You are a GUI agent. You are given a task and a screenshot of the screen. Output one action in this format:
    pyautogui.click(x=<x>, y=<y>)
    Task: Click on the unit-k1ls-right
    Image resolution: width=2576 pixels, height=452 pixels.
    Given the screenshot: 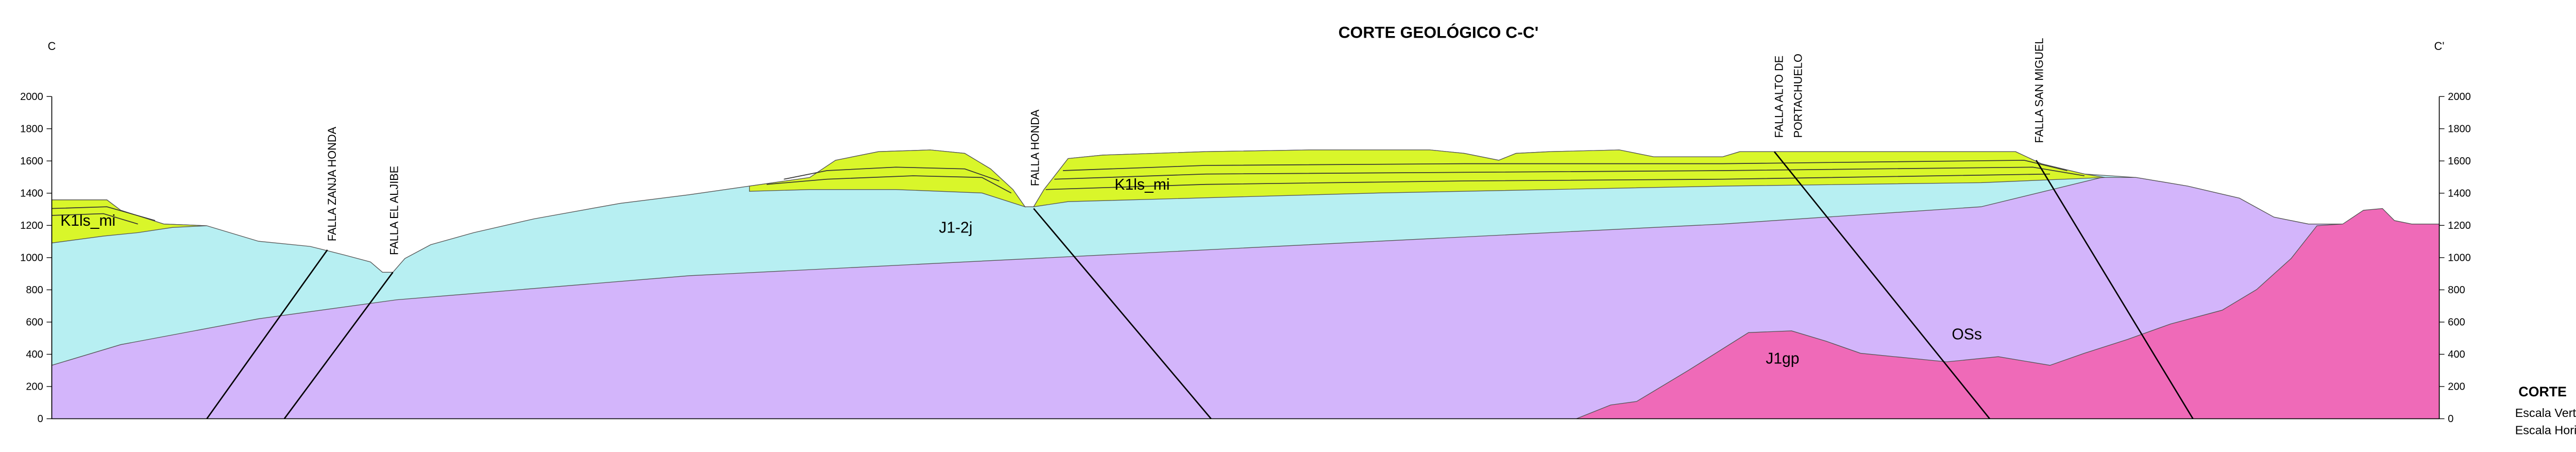 What is the action you would take?
    pyautogui.click(x=1569, y=178)
    